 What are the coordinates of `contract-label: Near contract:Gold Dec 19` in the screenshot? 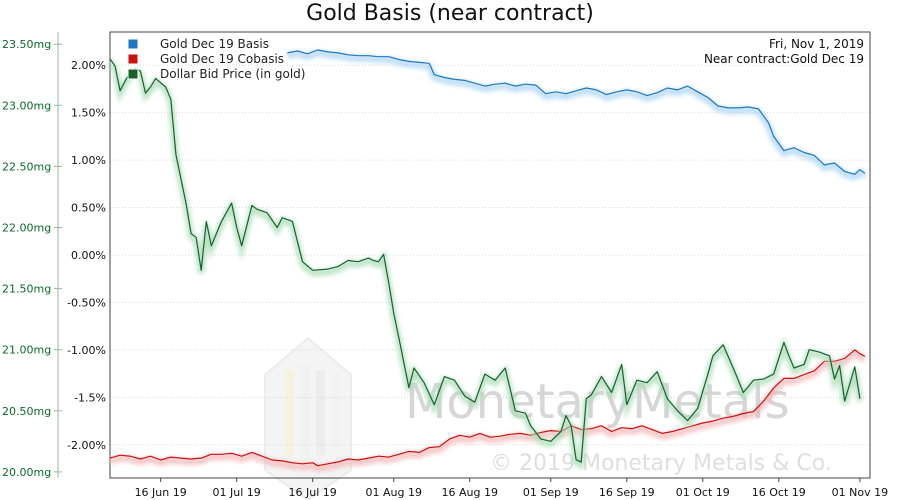 It's located at (784, 59).